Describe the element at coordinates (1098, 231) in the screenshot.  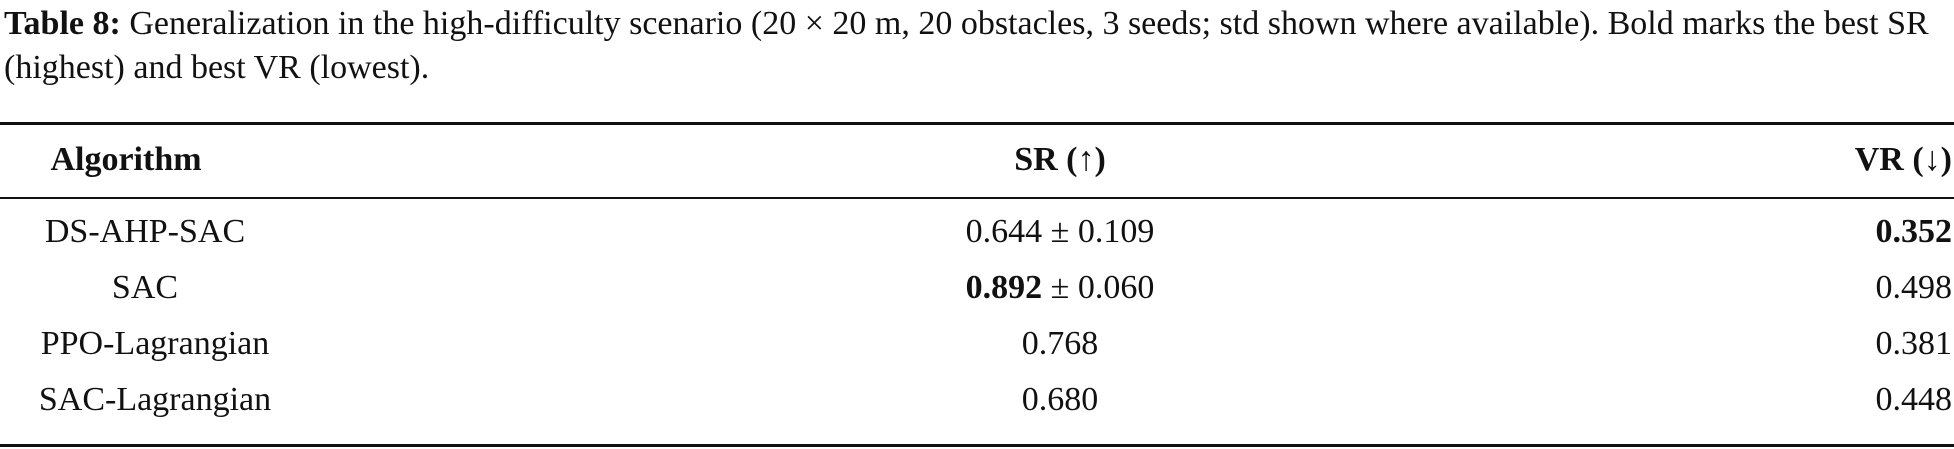
I see `row-sr-std: ± 0.109` at that location.